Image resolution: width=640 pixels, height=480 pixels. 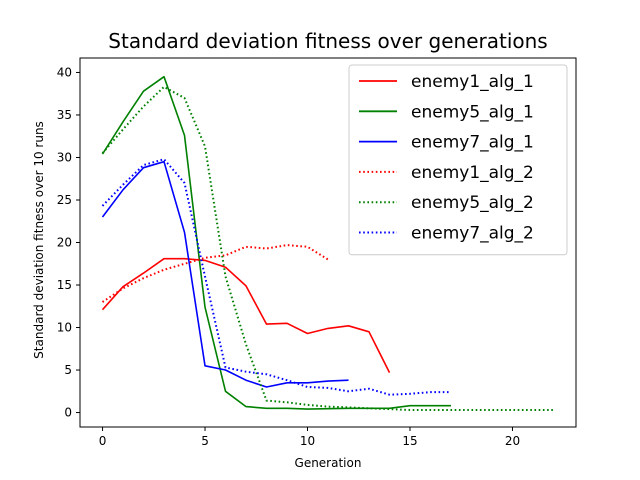 I want to click on y-tick-label: 10, so click(x=64, y=328).